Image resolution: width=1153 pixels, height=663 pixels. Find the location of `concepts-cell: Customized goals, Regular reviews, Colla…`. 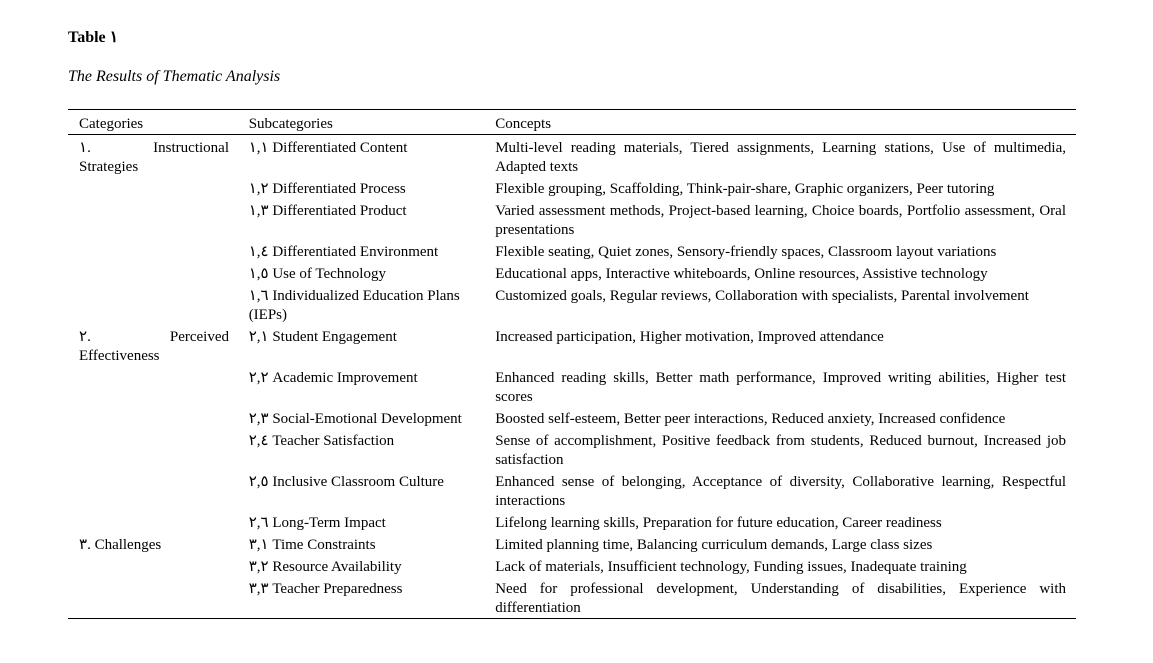

concepts-cell: Customized goals, Regular reviews, Colla… is located at coordinates (762, 296).